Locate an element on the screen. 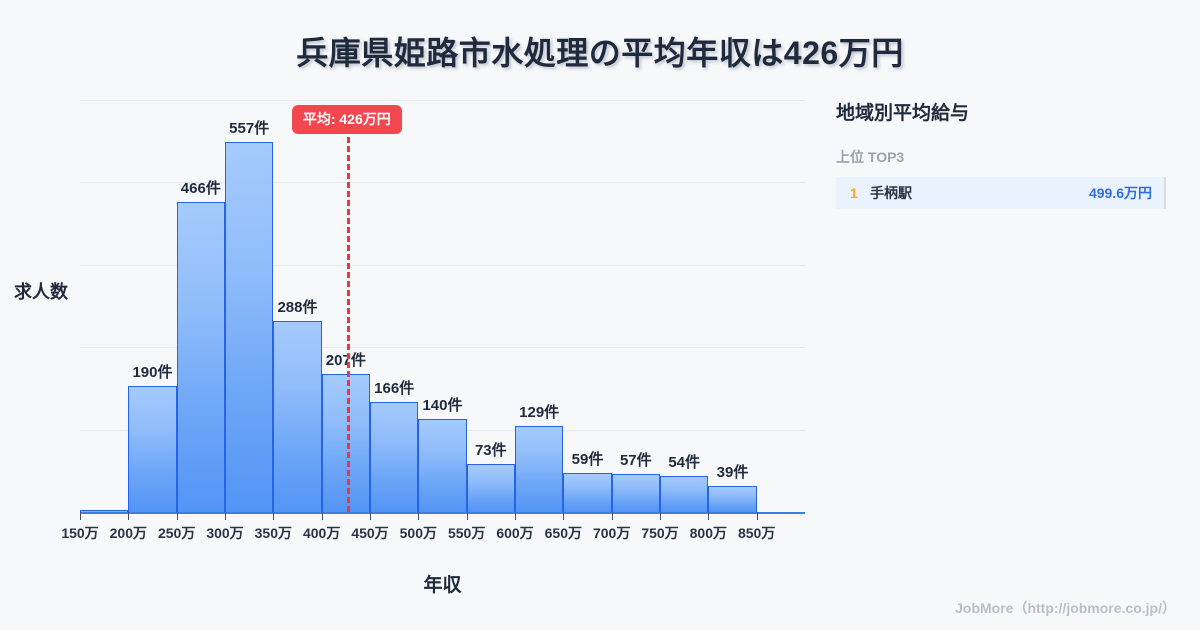  rank-row: 1 手柄駅 499.6万円 is located at coordinates (1001, 193).